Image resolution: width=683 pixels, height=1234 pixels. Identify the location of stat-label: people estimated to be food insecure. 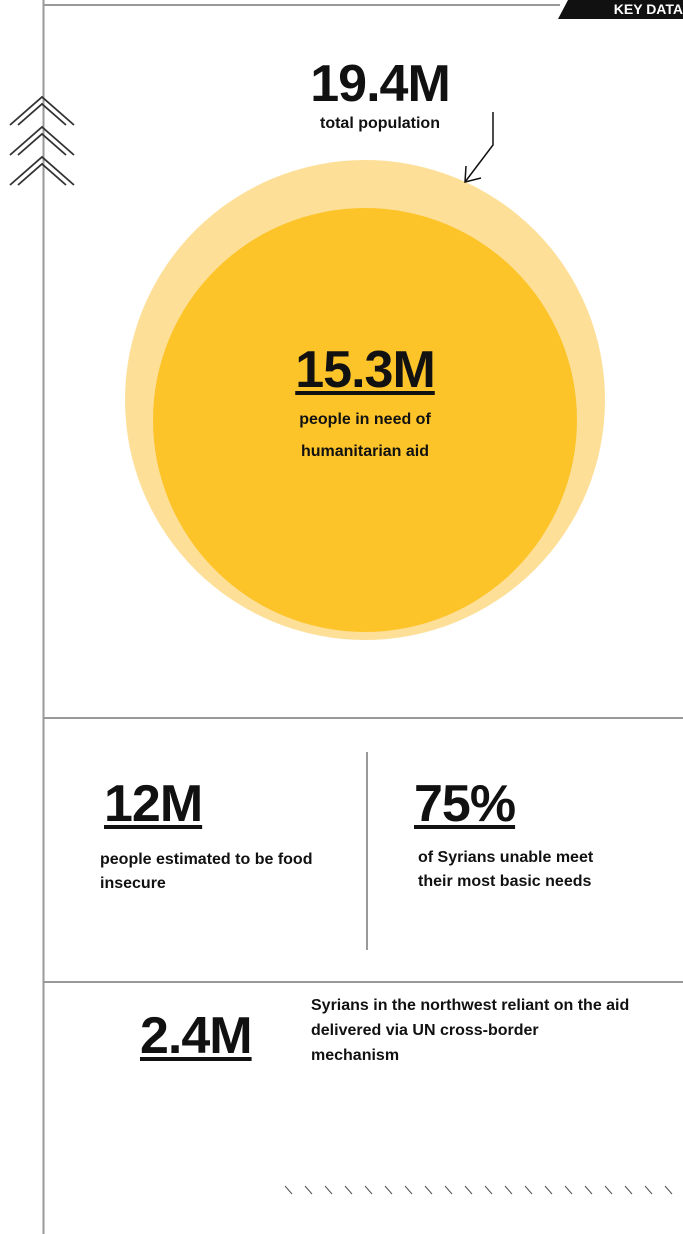
(206, 871).